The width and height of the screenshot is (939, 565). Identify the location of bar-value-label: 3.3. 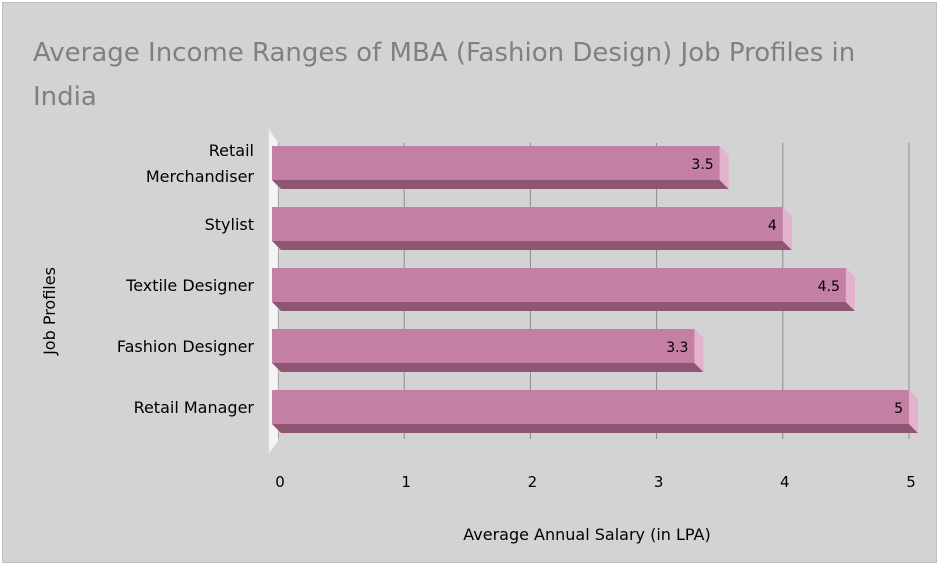
(677, 348).